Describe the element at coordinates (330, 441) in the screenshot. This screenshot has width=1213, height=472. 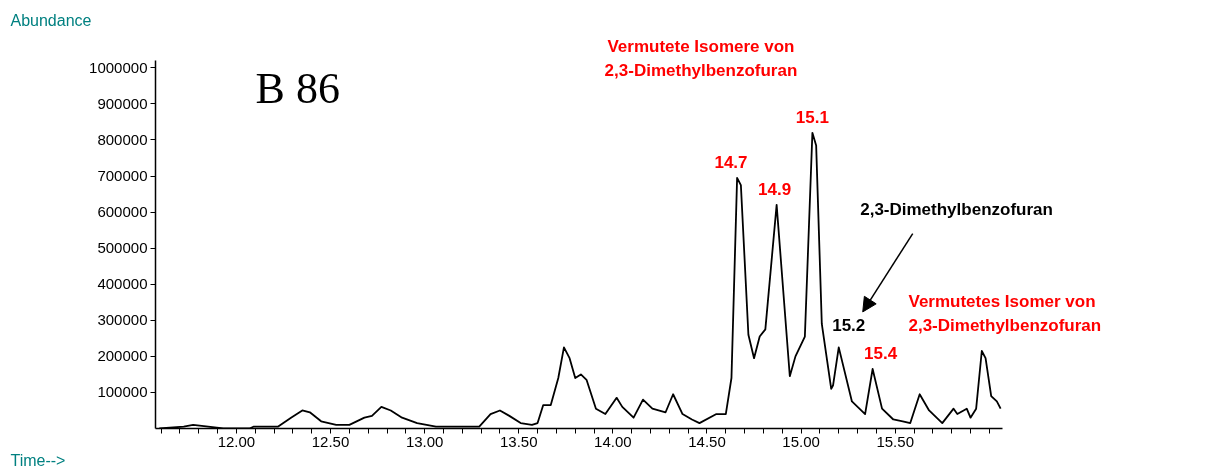
I see `x-tick-label: 12.50` at that location.